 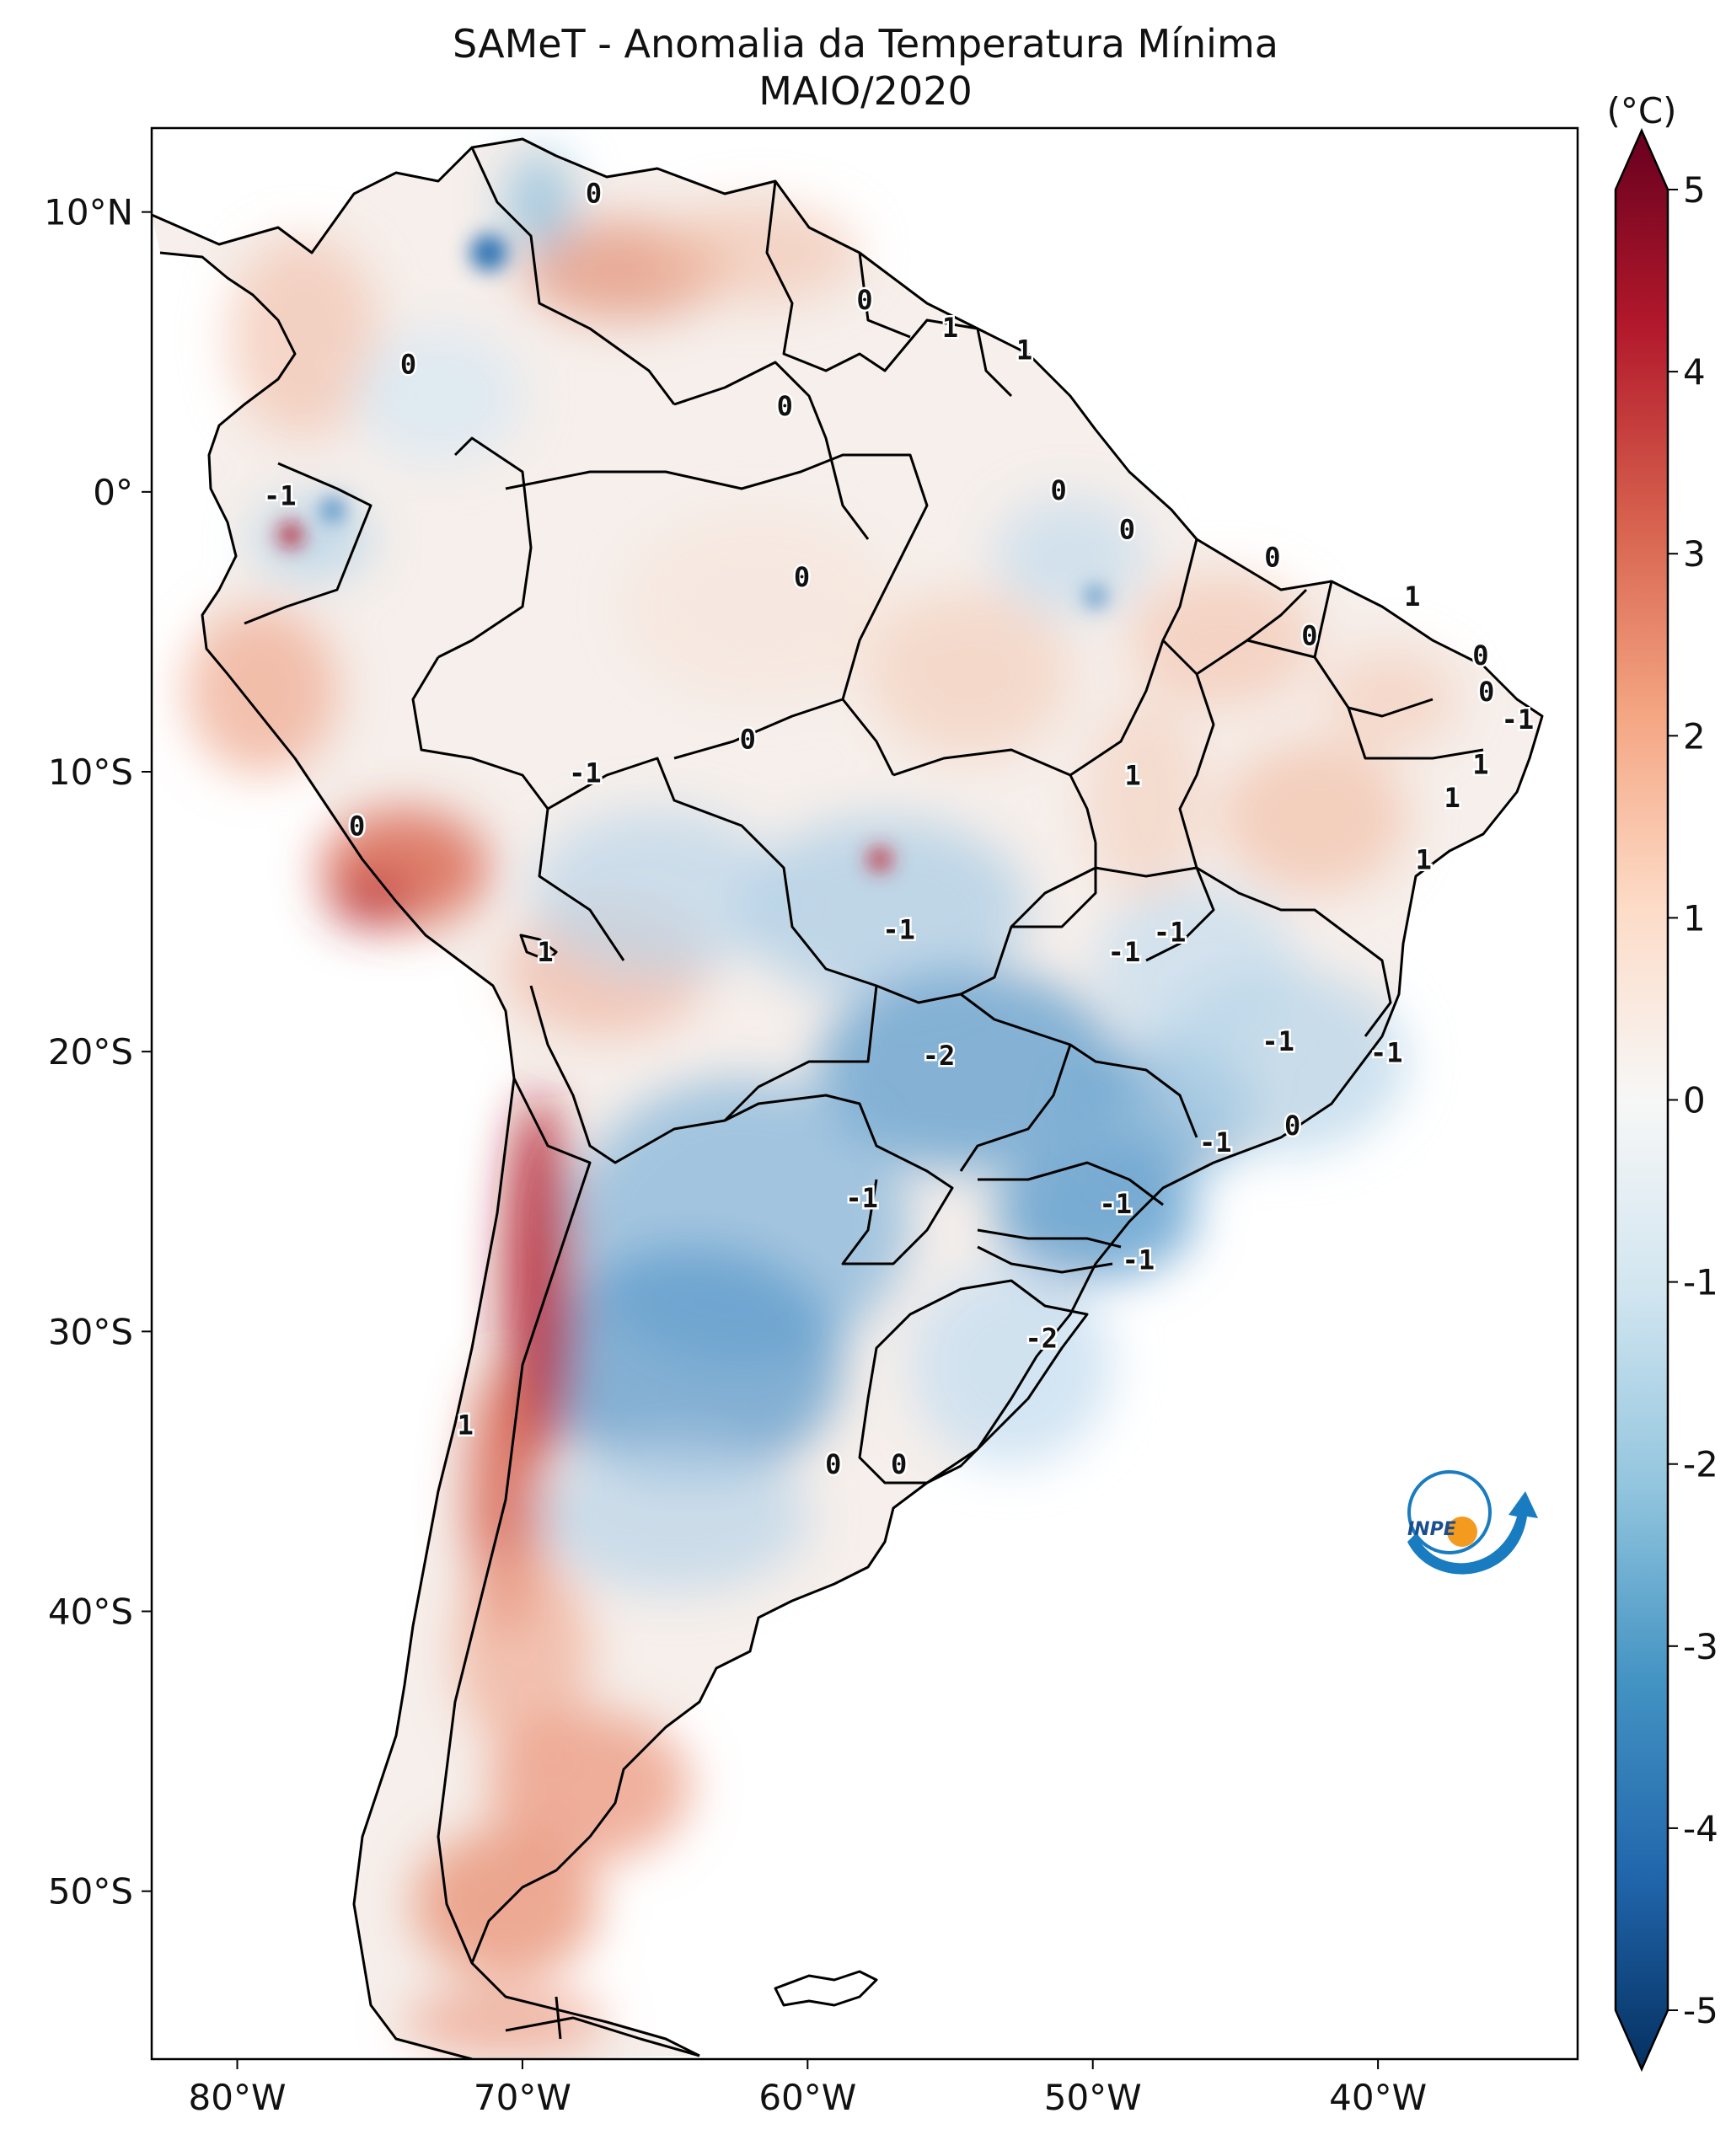 What do you see at coordinates (865, 44) in the screenshot?
I see `map-title: SAMeT - Anomalia da Temperatura Mínima` at bounding box center [865, 44].